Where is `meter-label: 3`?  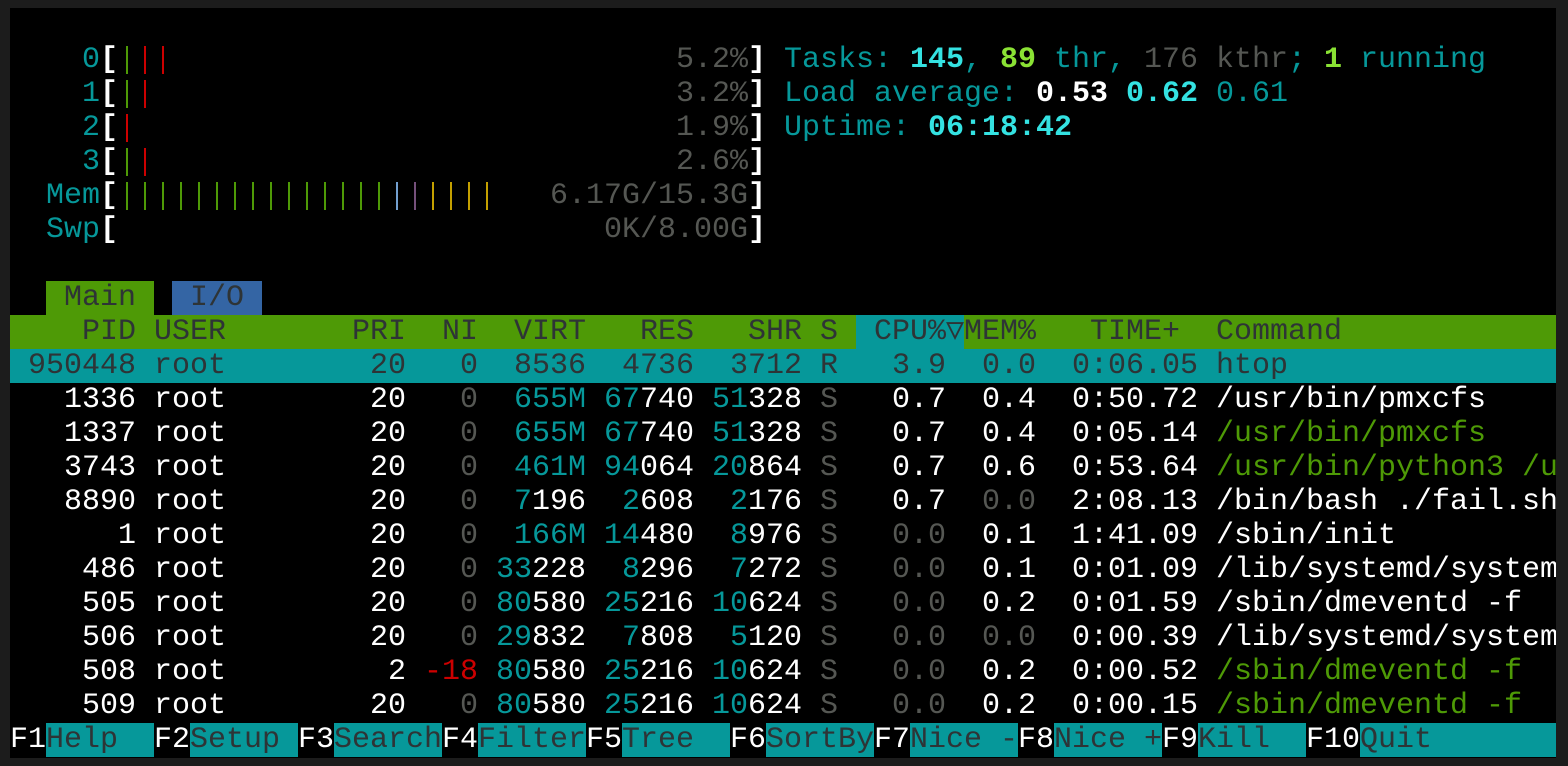 meter-label: 3 is located at coordinates (91, 162).